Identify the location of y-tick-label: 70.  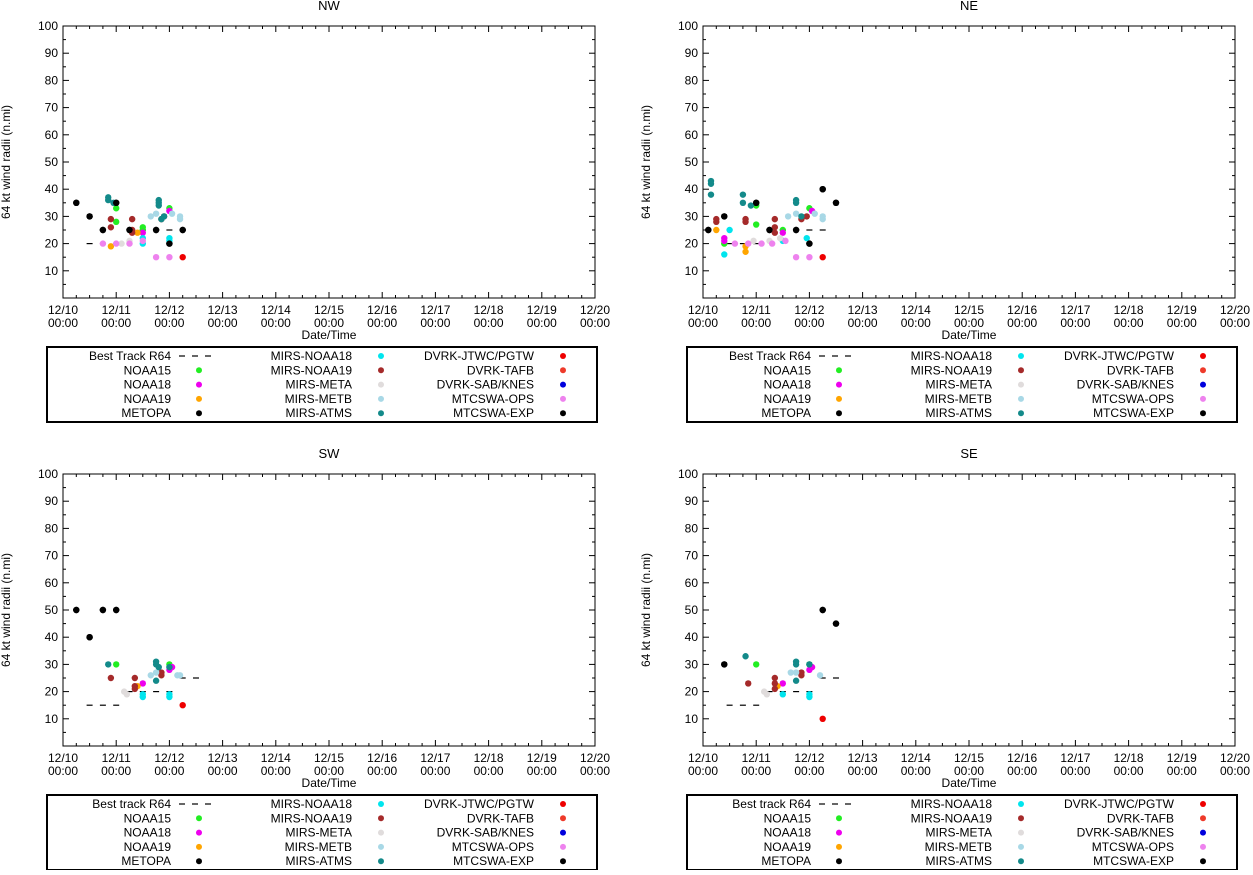
(692, 556).